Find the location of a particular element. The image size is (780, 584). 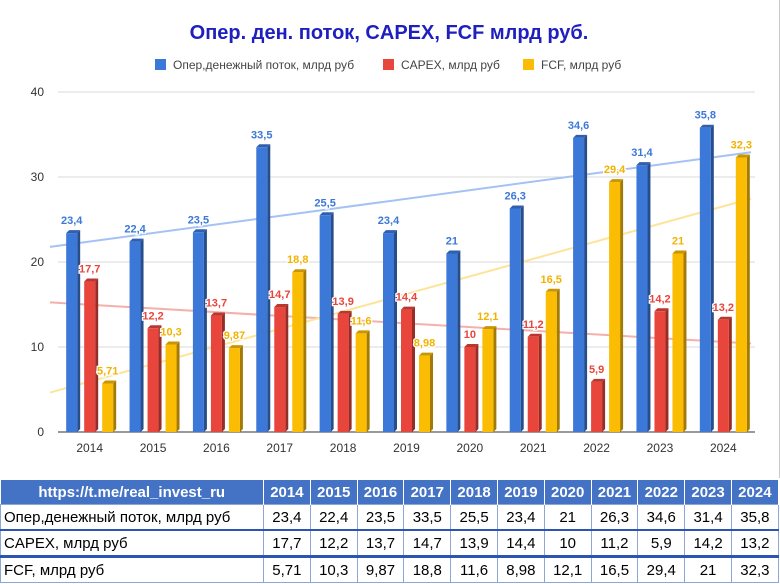

table-cell: 22,4 is located at coordinates (333, 517).